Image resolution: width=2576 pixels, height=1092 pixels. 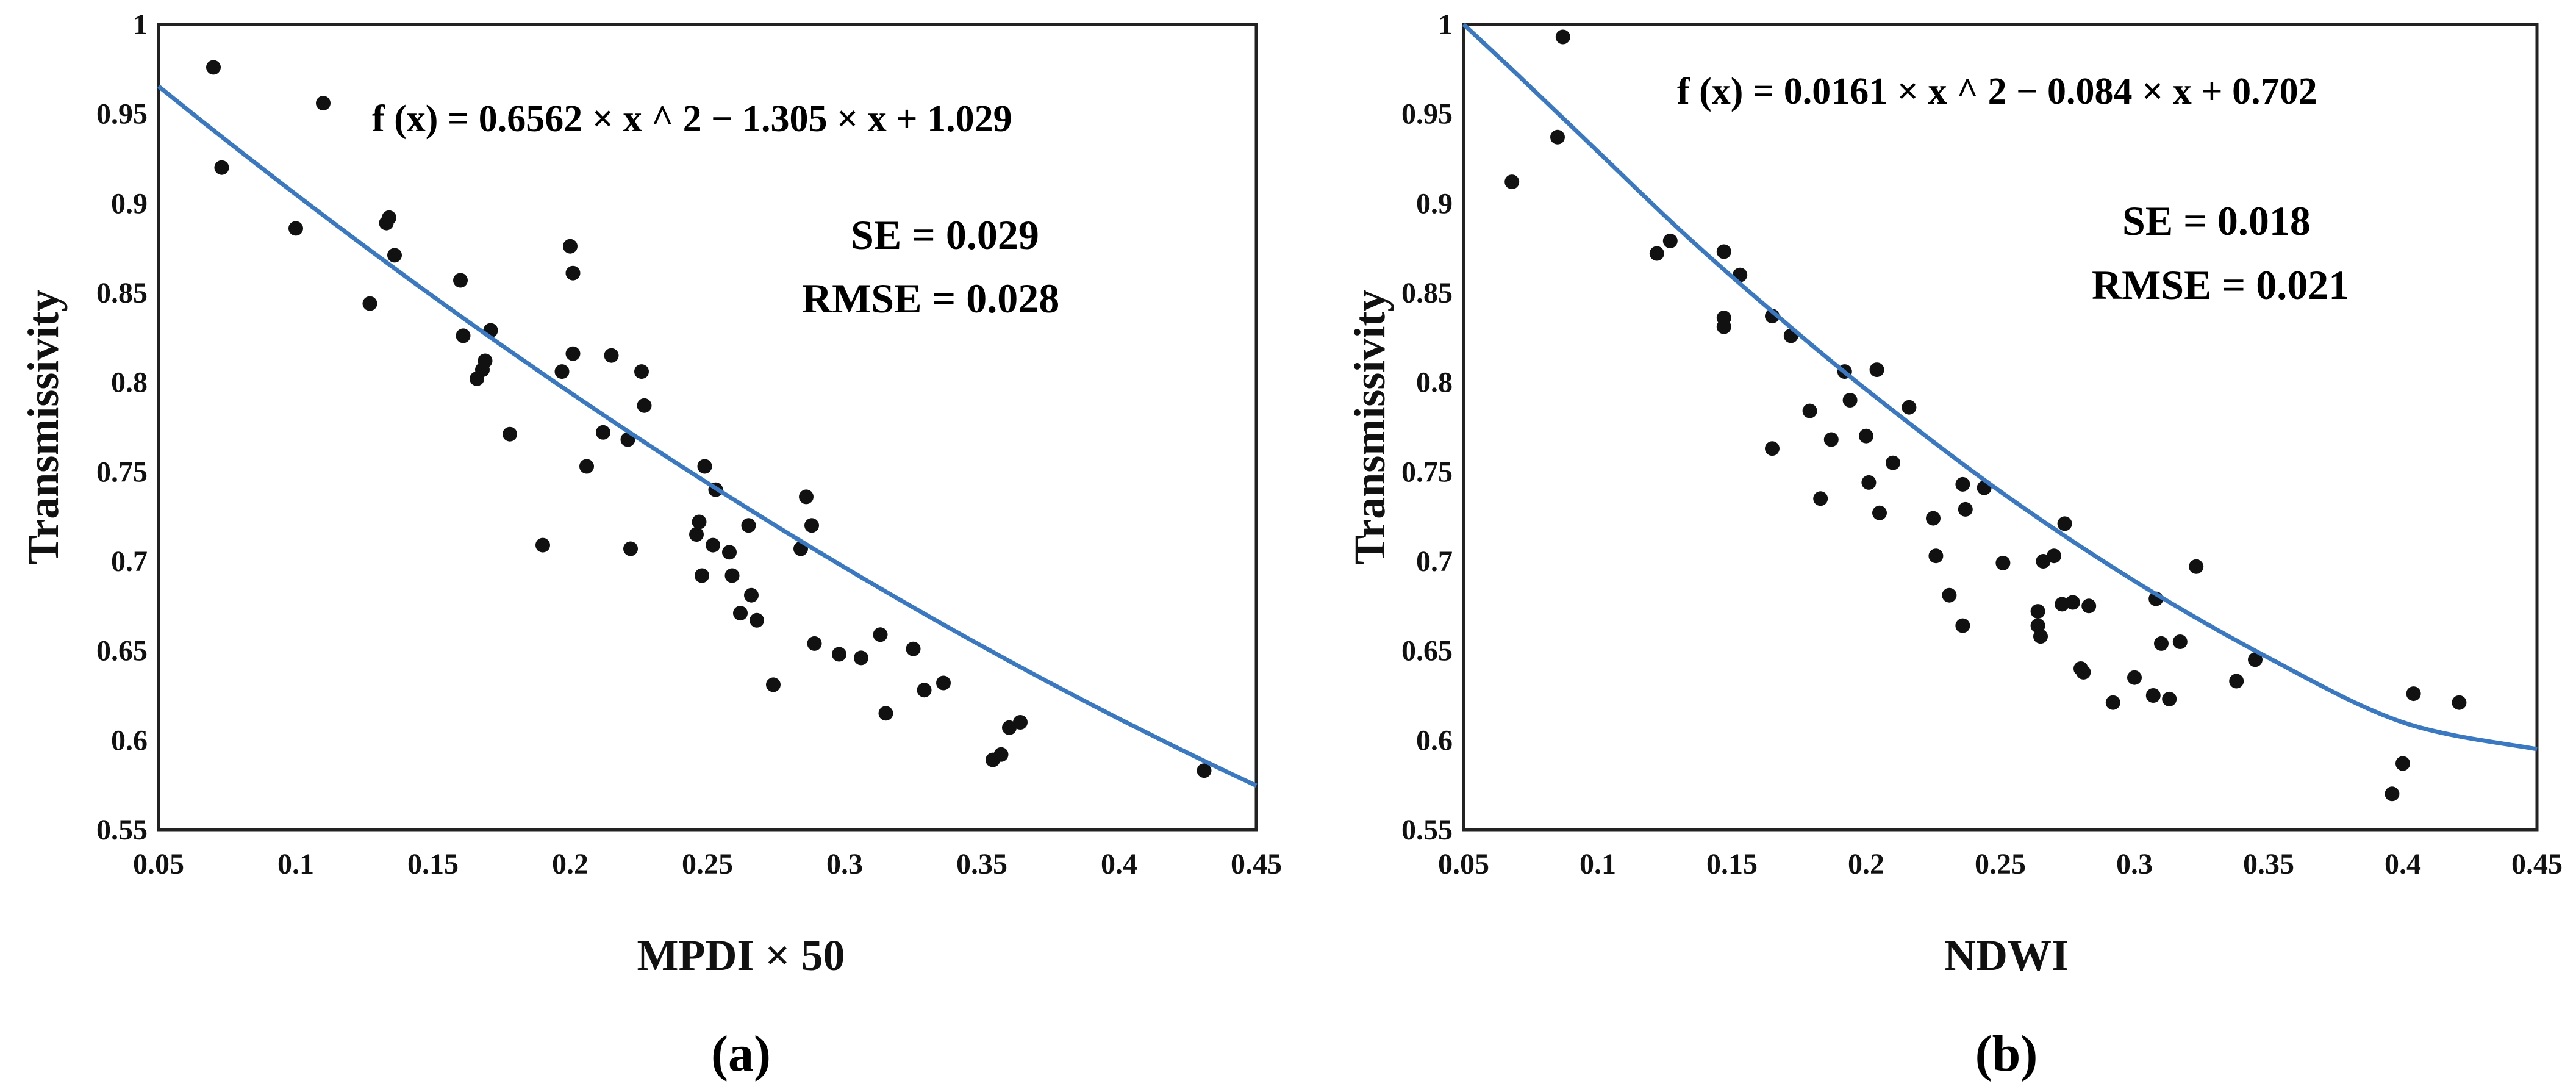 What do you see at coordinates (1427, 293) in the screenshot?
I see `y-tick-label: 0.85` at bounding box center [1427, 293].